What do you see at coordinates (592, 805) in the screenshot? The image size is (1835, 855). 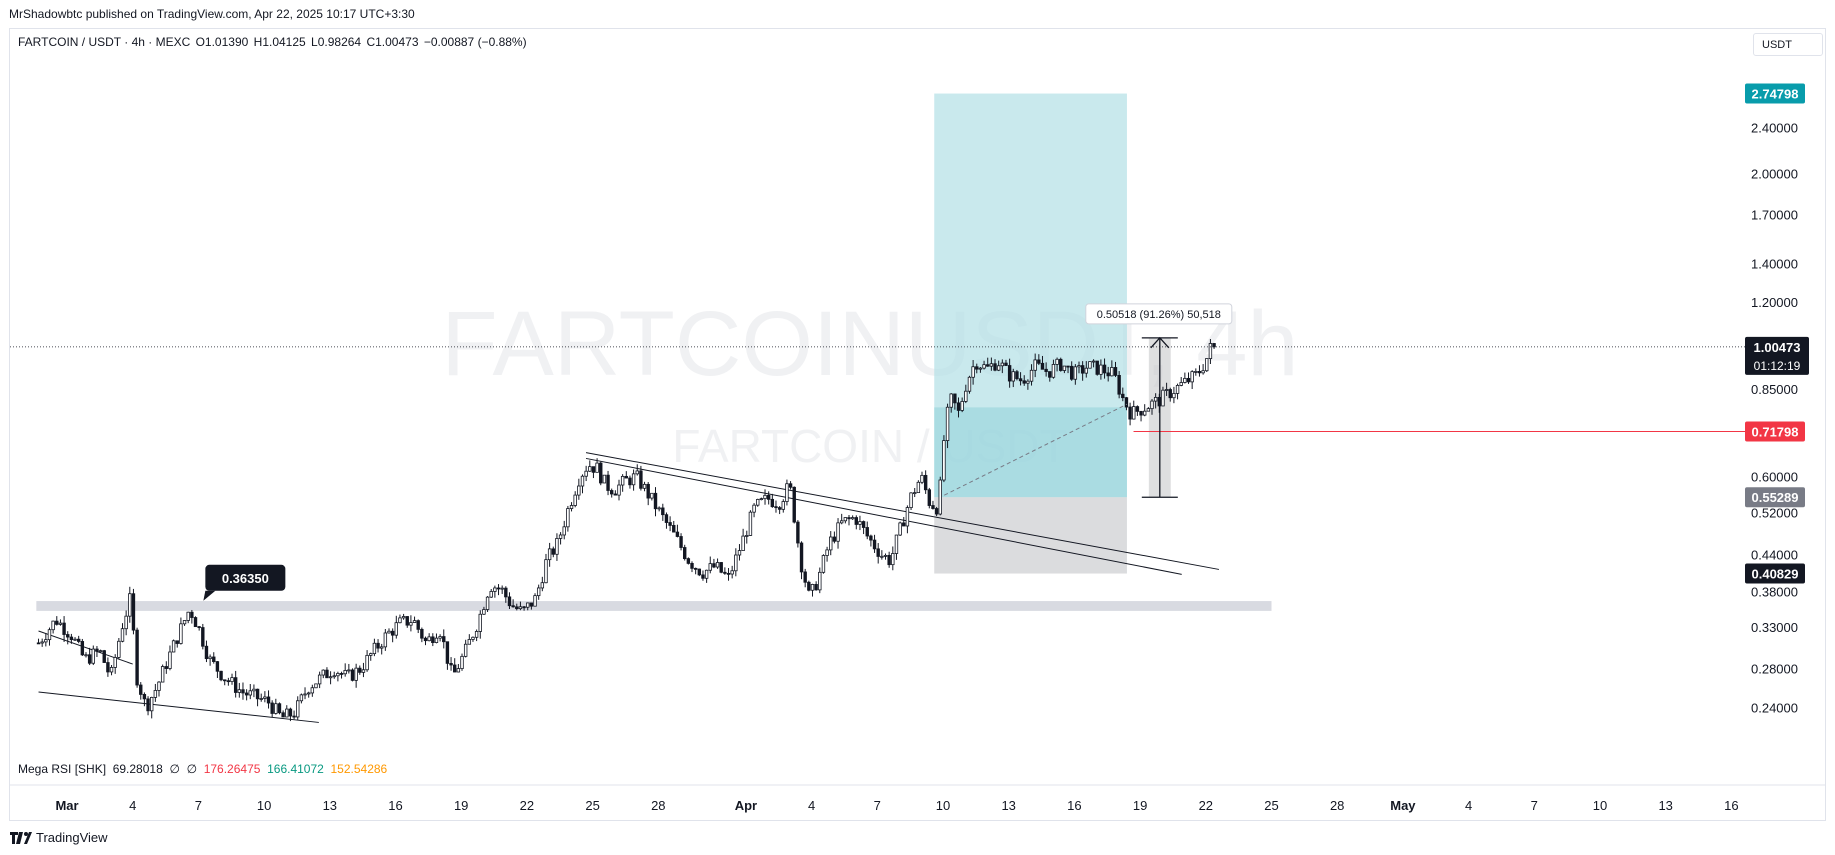 I see `time-tick-label: 25` at bounding box center [592, 805].